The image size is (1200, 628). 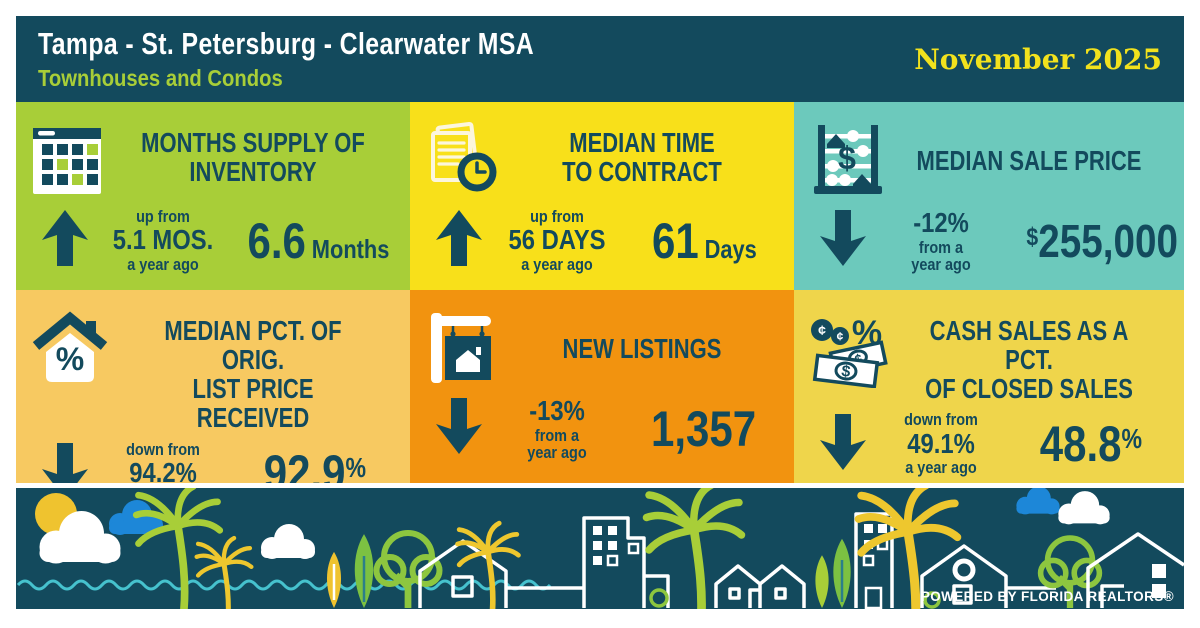 What do you see at coordinates (1038, 59) in the screenshot?
I see `report-date: November 2025` at bounding box center [1038, 59].